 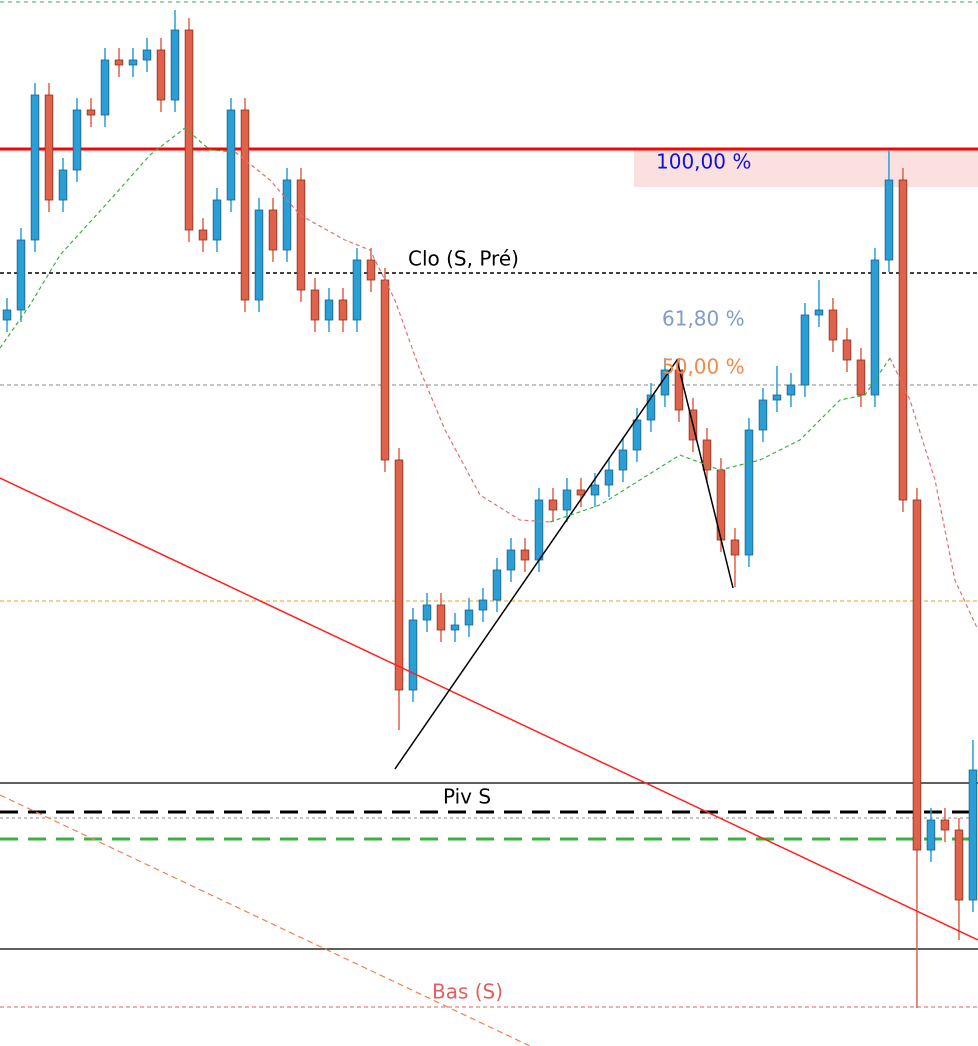 What do you see at coordinates (467, 797) in the screenshot?
I see `level-label: Piv S` at bounding box center [467, 797].